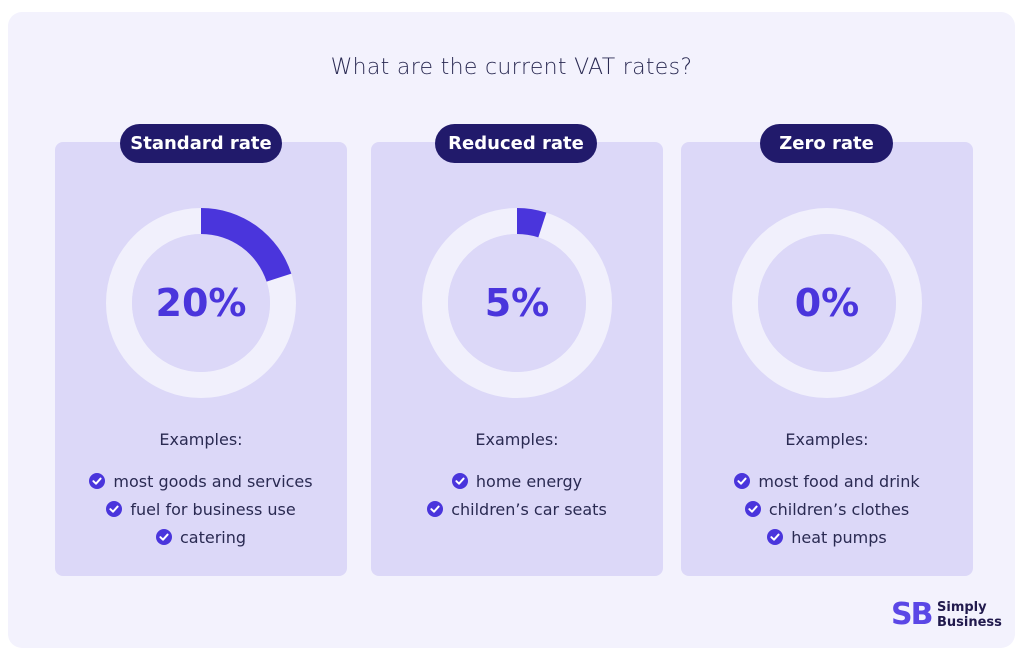  I want to click on rate-label-zero: Zero rate, so click(826, 143).